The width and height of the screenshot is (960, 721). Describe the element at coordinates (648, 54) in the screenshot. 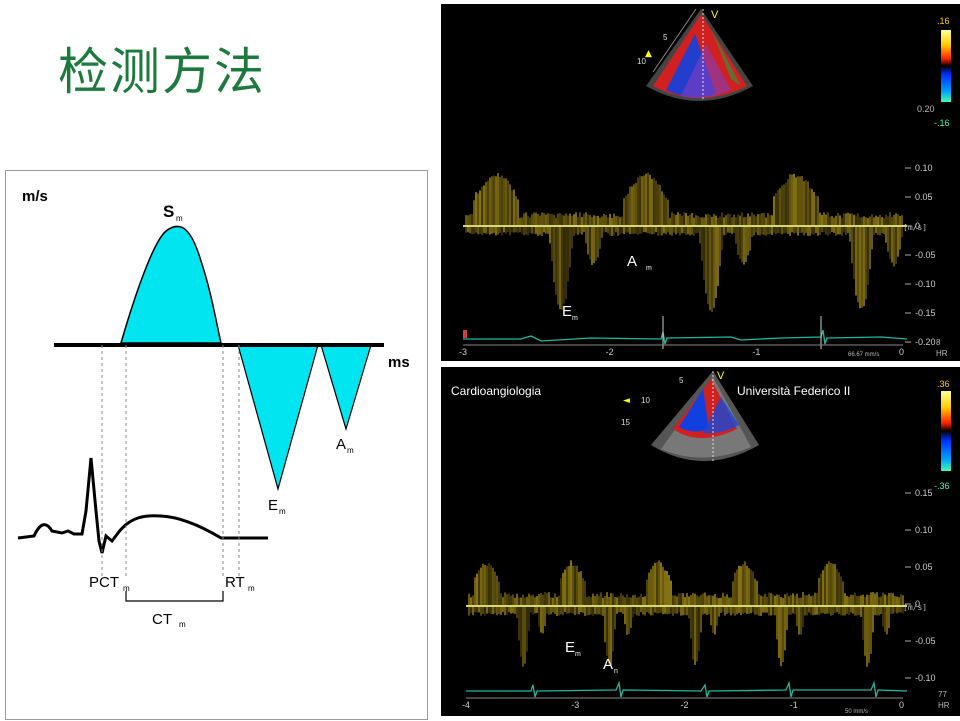

I see `focus-arrow-icon: ▲` at that location.